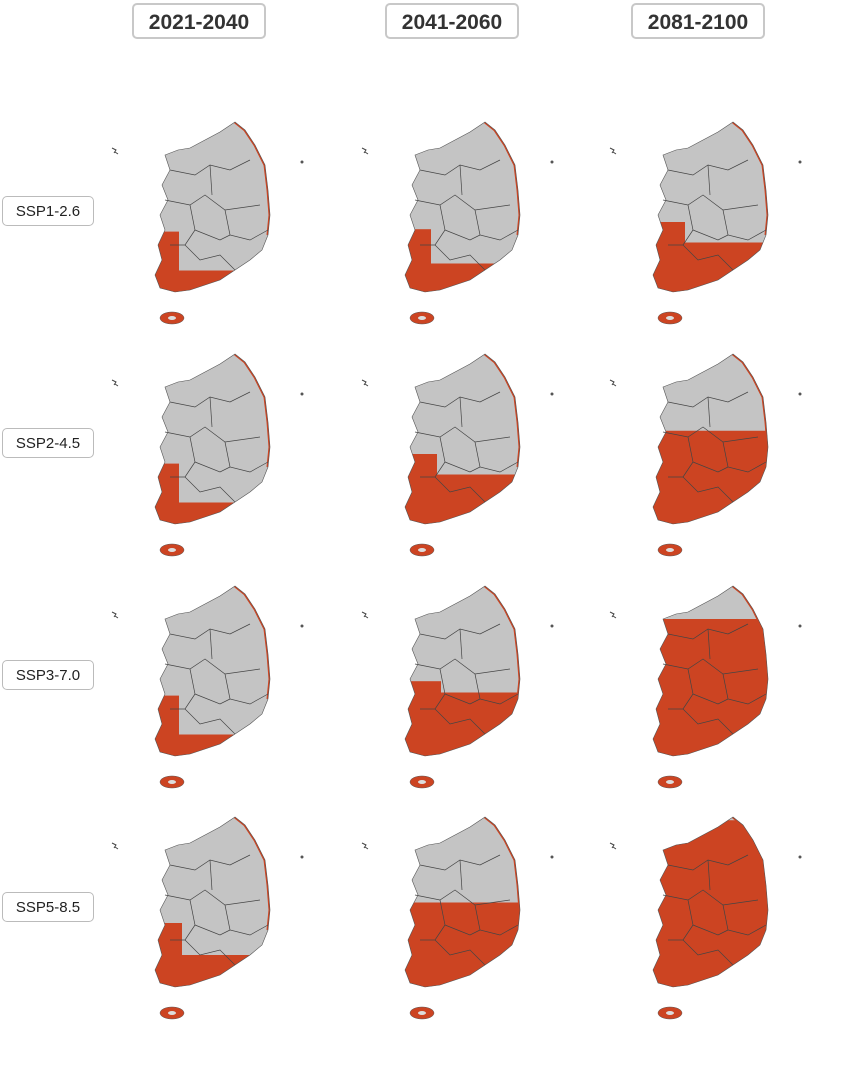 This screenshot has width=855, height=1072. What do you see at coordinates (48, 211) in the screenshot?
I see `row-header: SSP1-2.6` at bounding box center [48, 211].